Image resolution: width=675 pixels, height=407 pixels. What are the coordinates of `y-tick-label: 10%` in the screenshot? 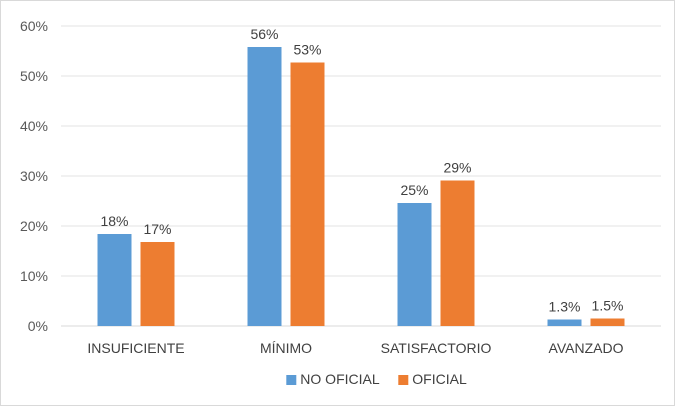 It's located at (34, 276).